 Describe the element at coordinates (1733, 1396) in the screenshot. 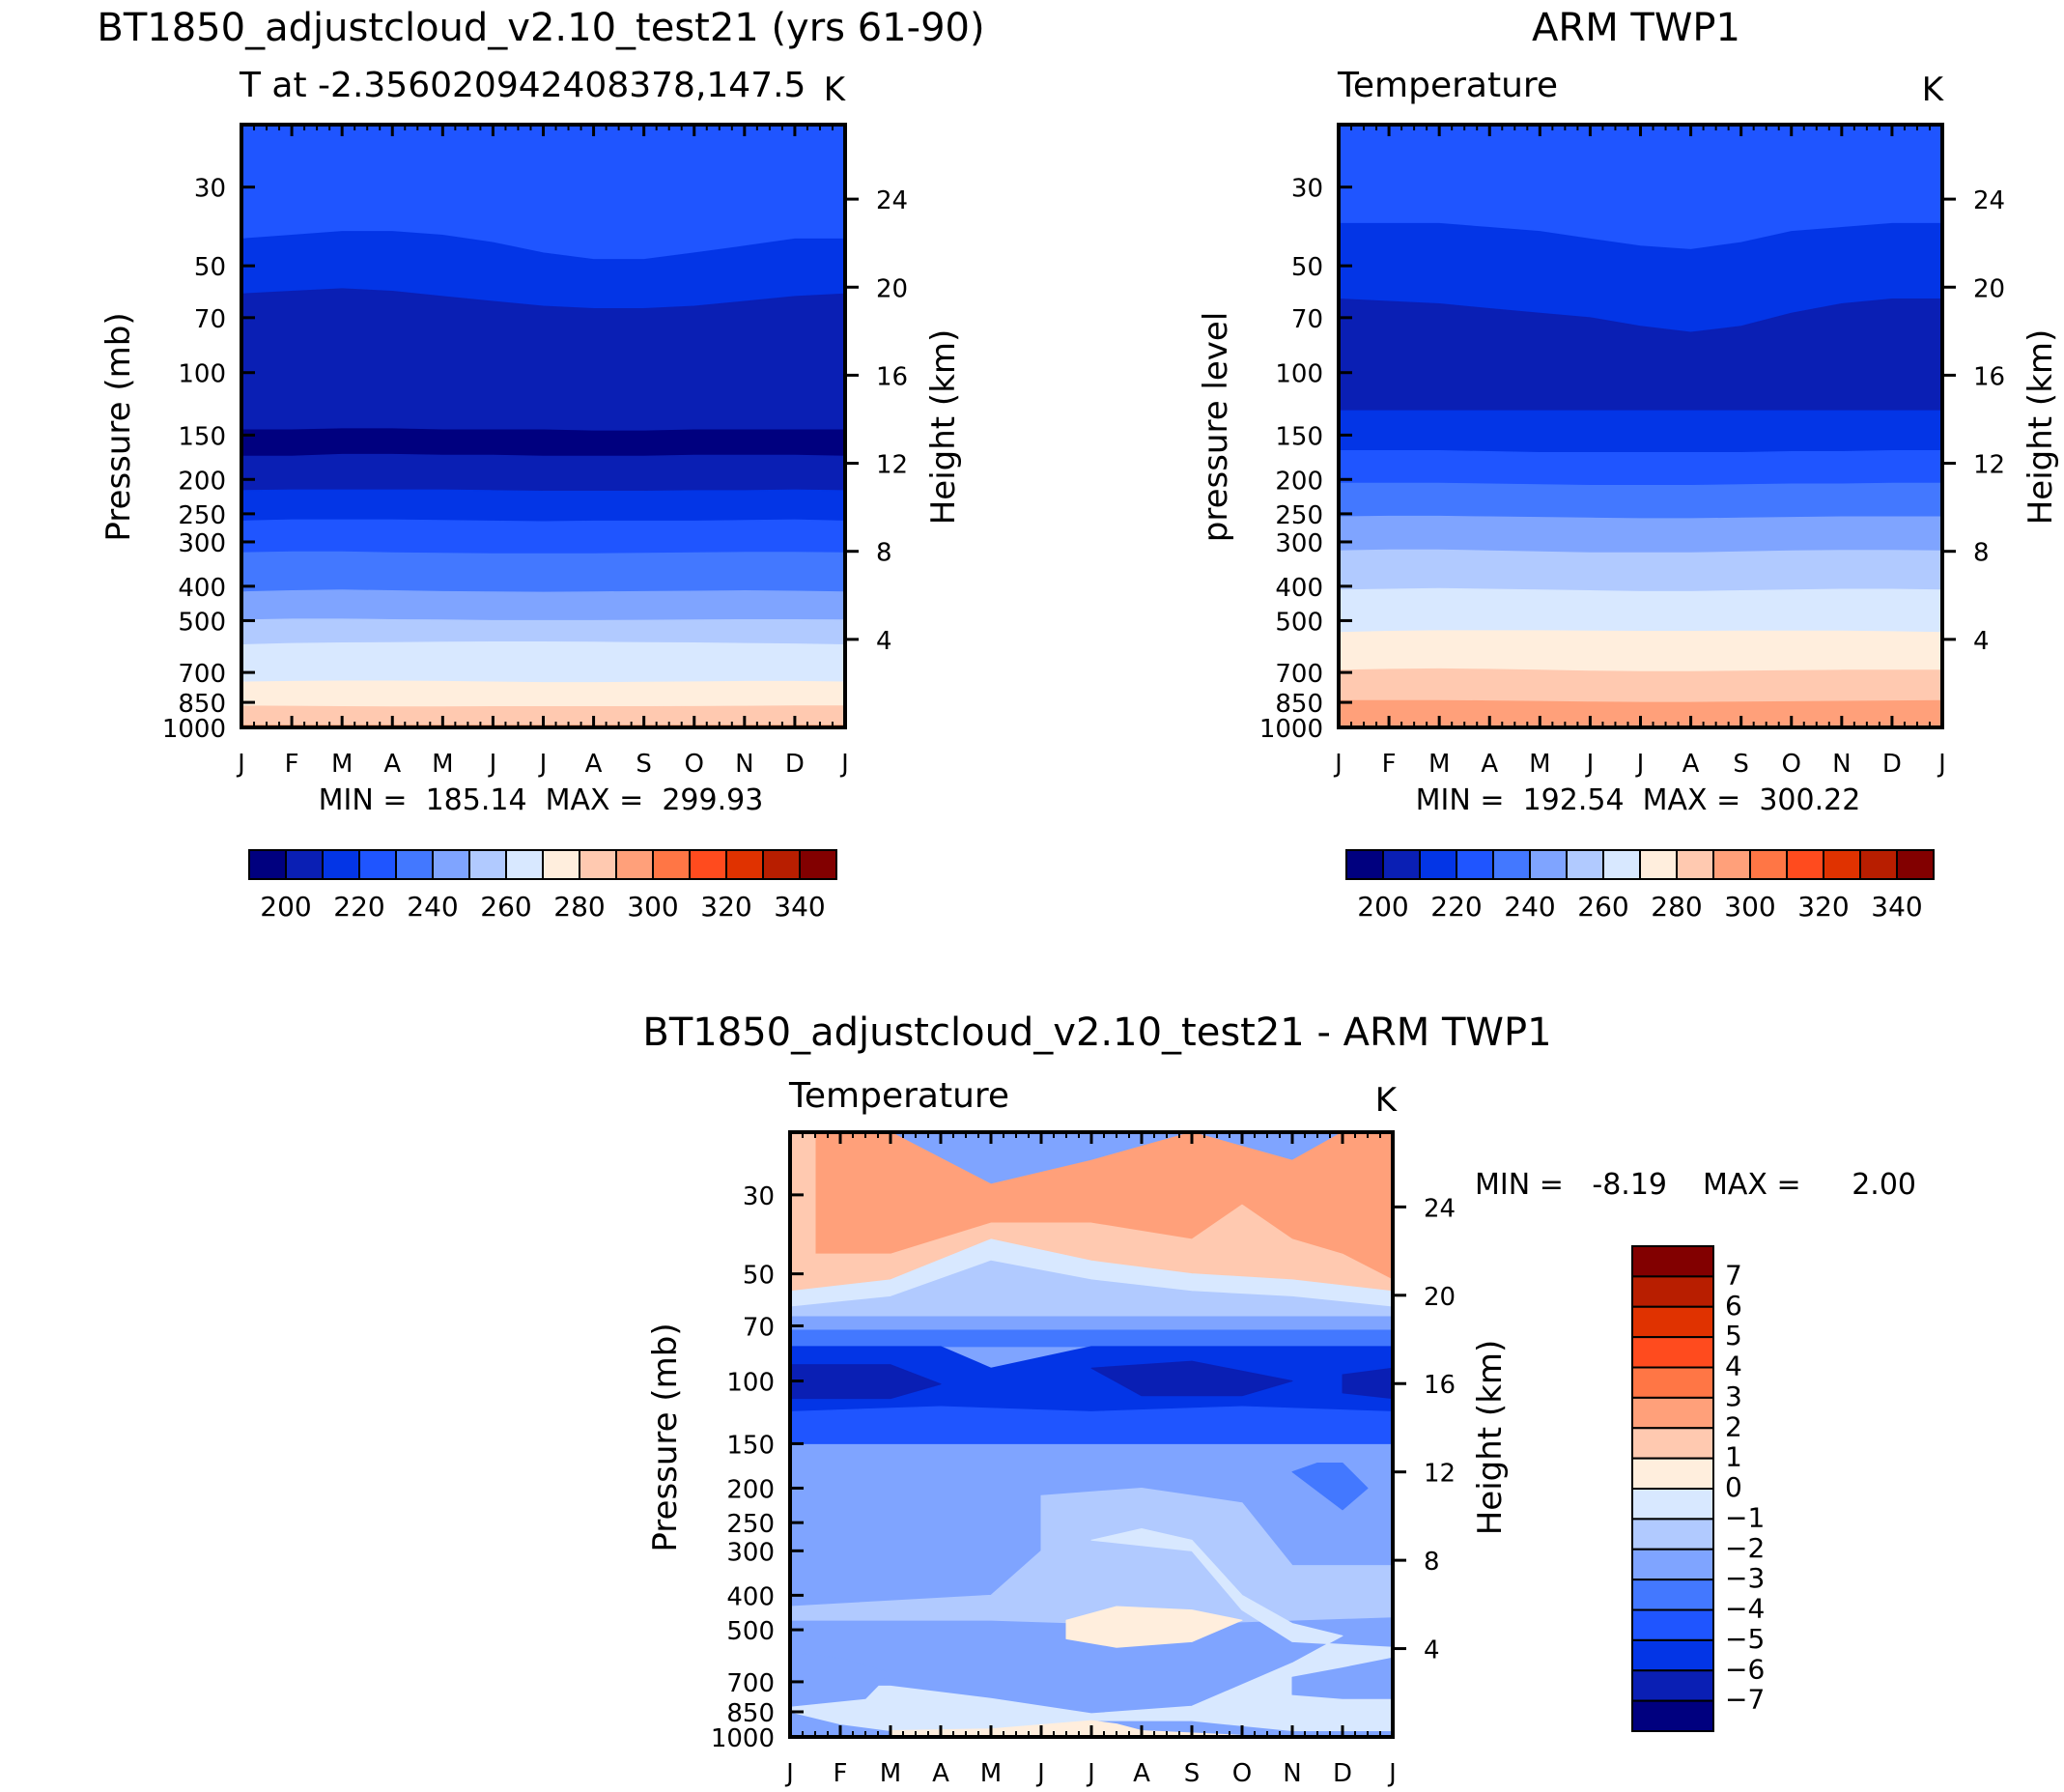

I see `diff-colorbar-label: 3` at that location.